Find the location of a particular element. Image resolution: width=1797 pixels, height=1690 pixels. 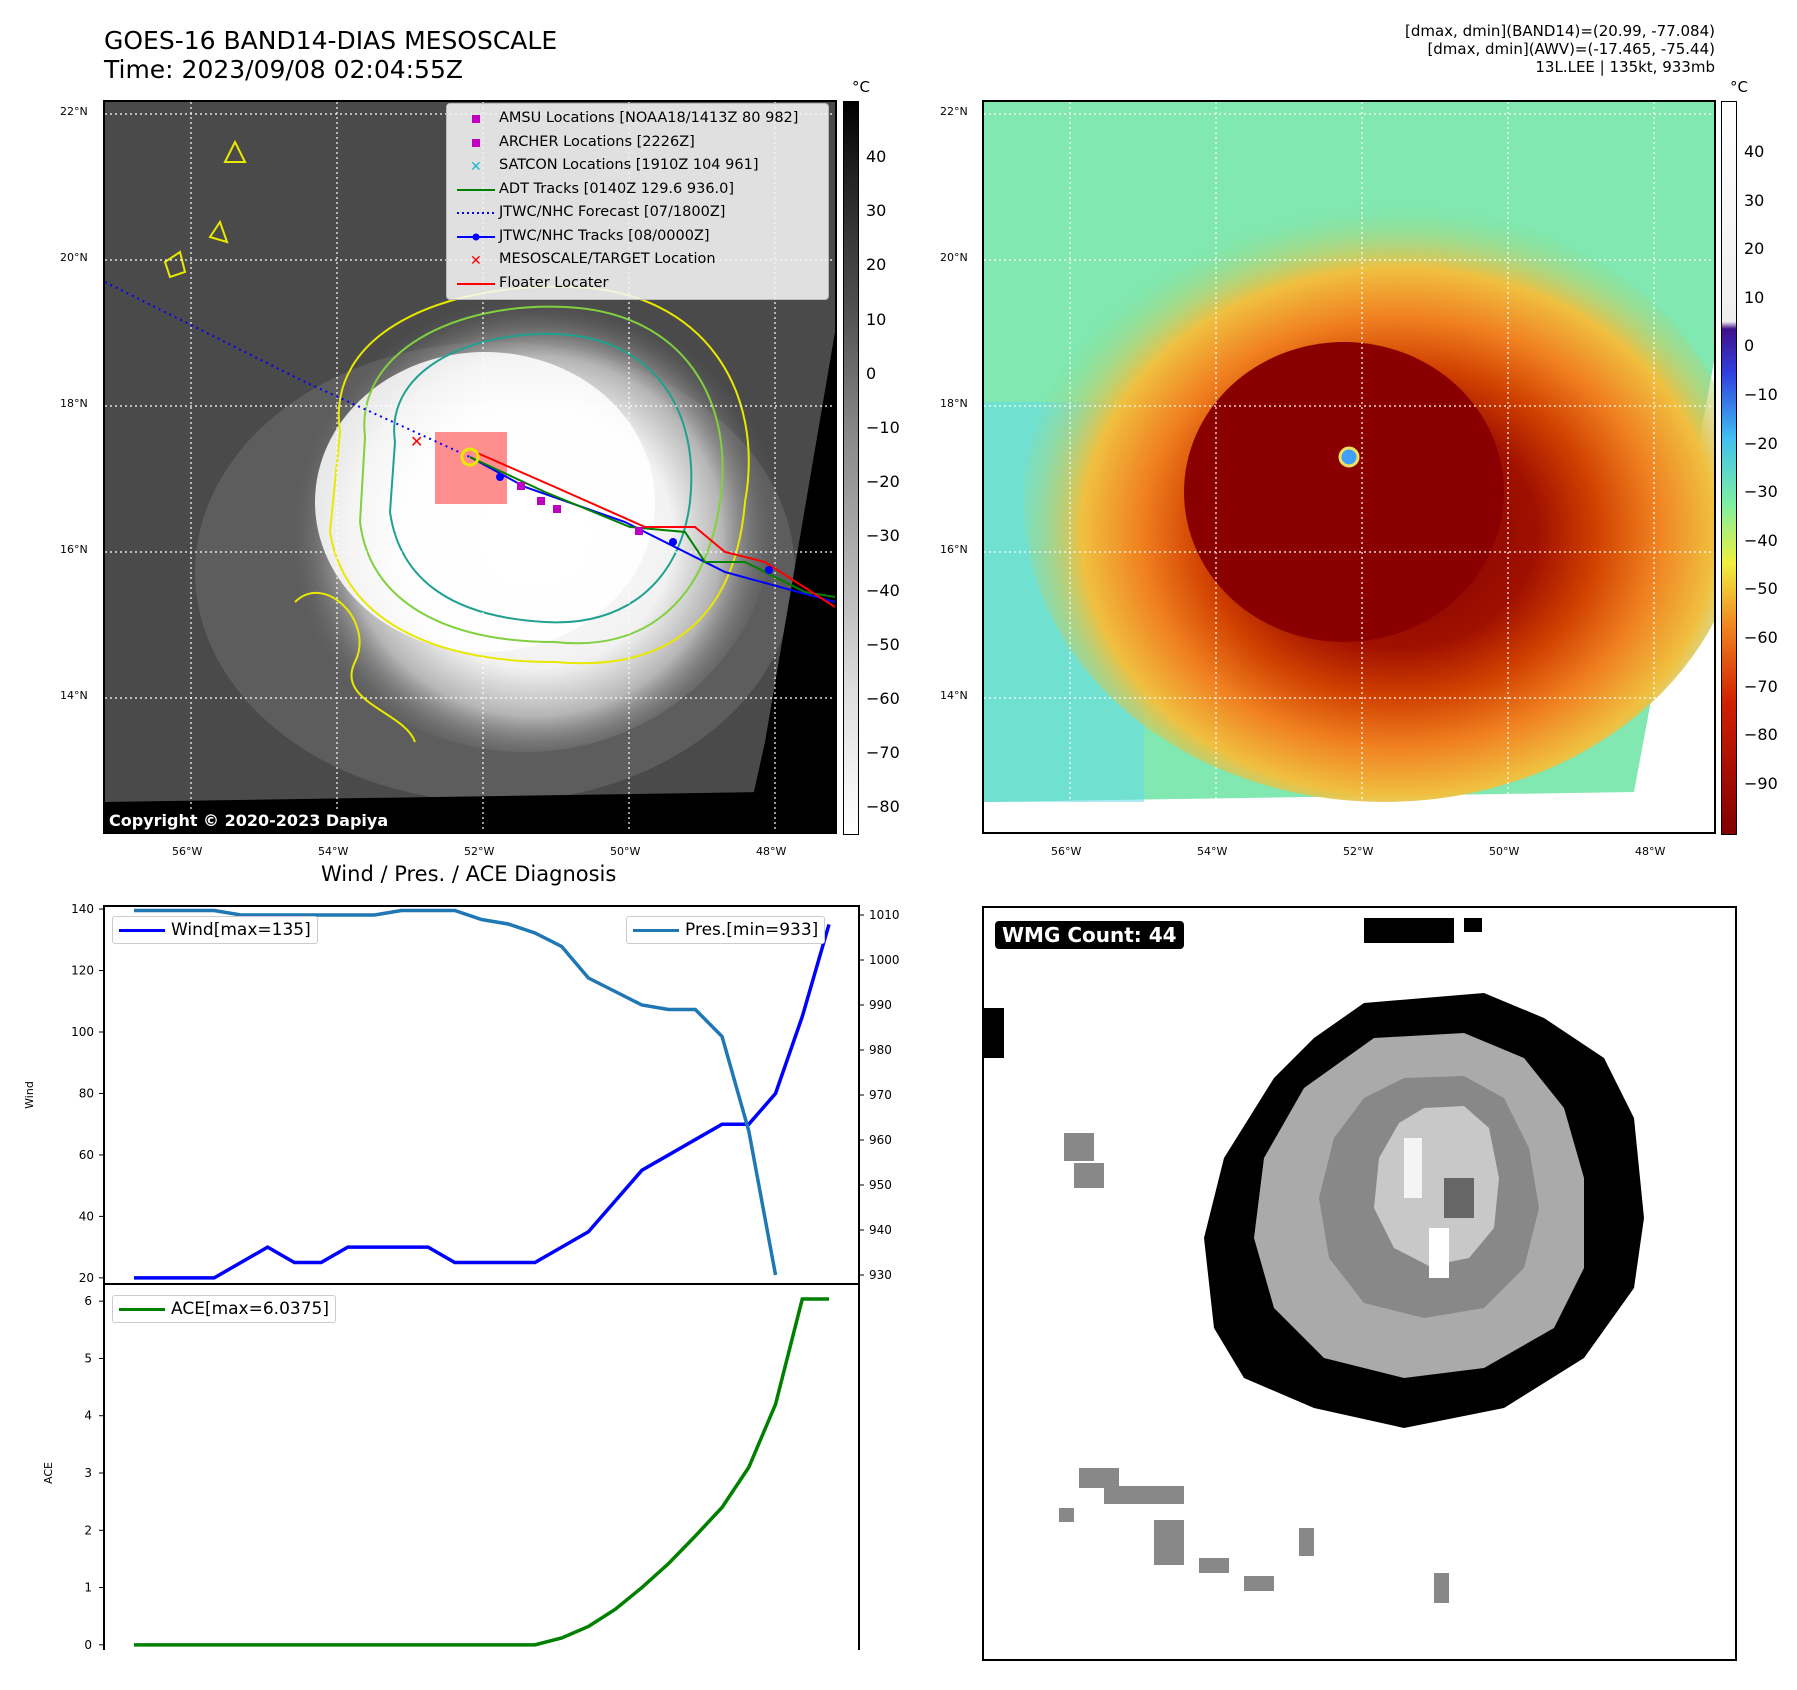

ace-ytick-label: 1 is located at coordinates (88, 1588).